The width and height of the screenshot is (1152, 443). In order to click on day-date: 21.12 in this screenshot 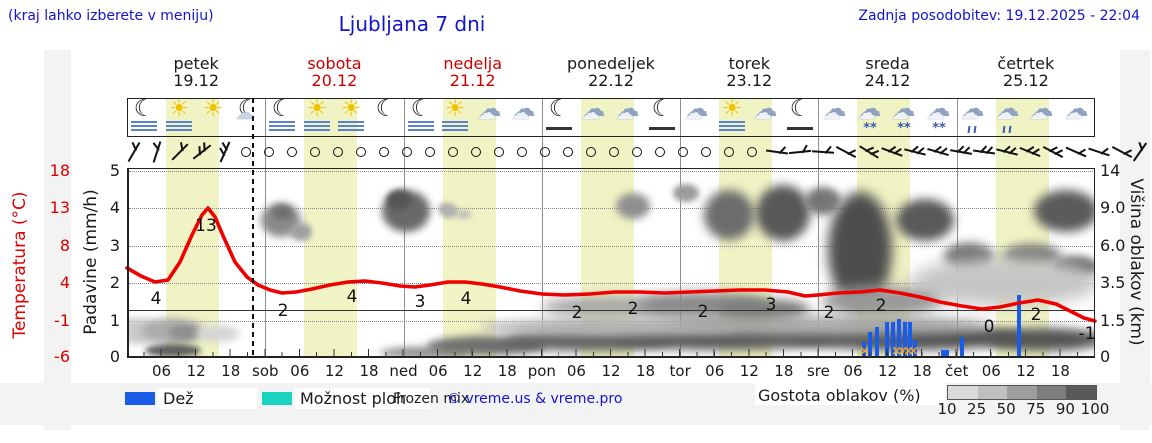, I will do `click(472, 80)`.